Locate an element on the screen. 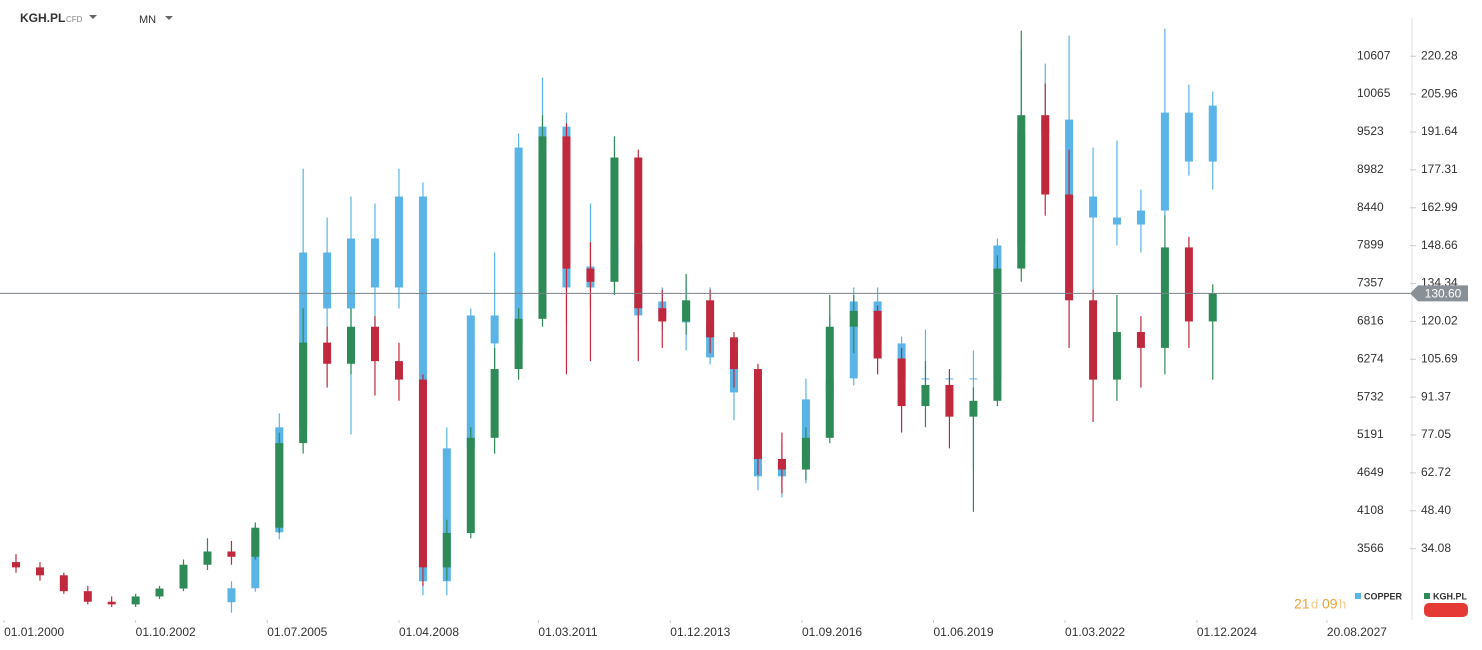  x-tick-label: 01.01.2000 is located at coordinates (34, 632).